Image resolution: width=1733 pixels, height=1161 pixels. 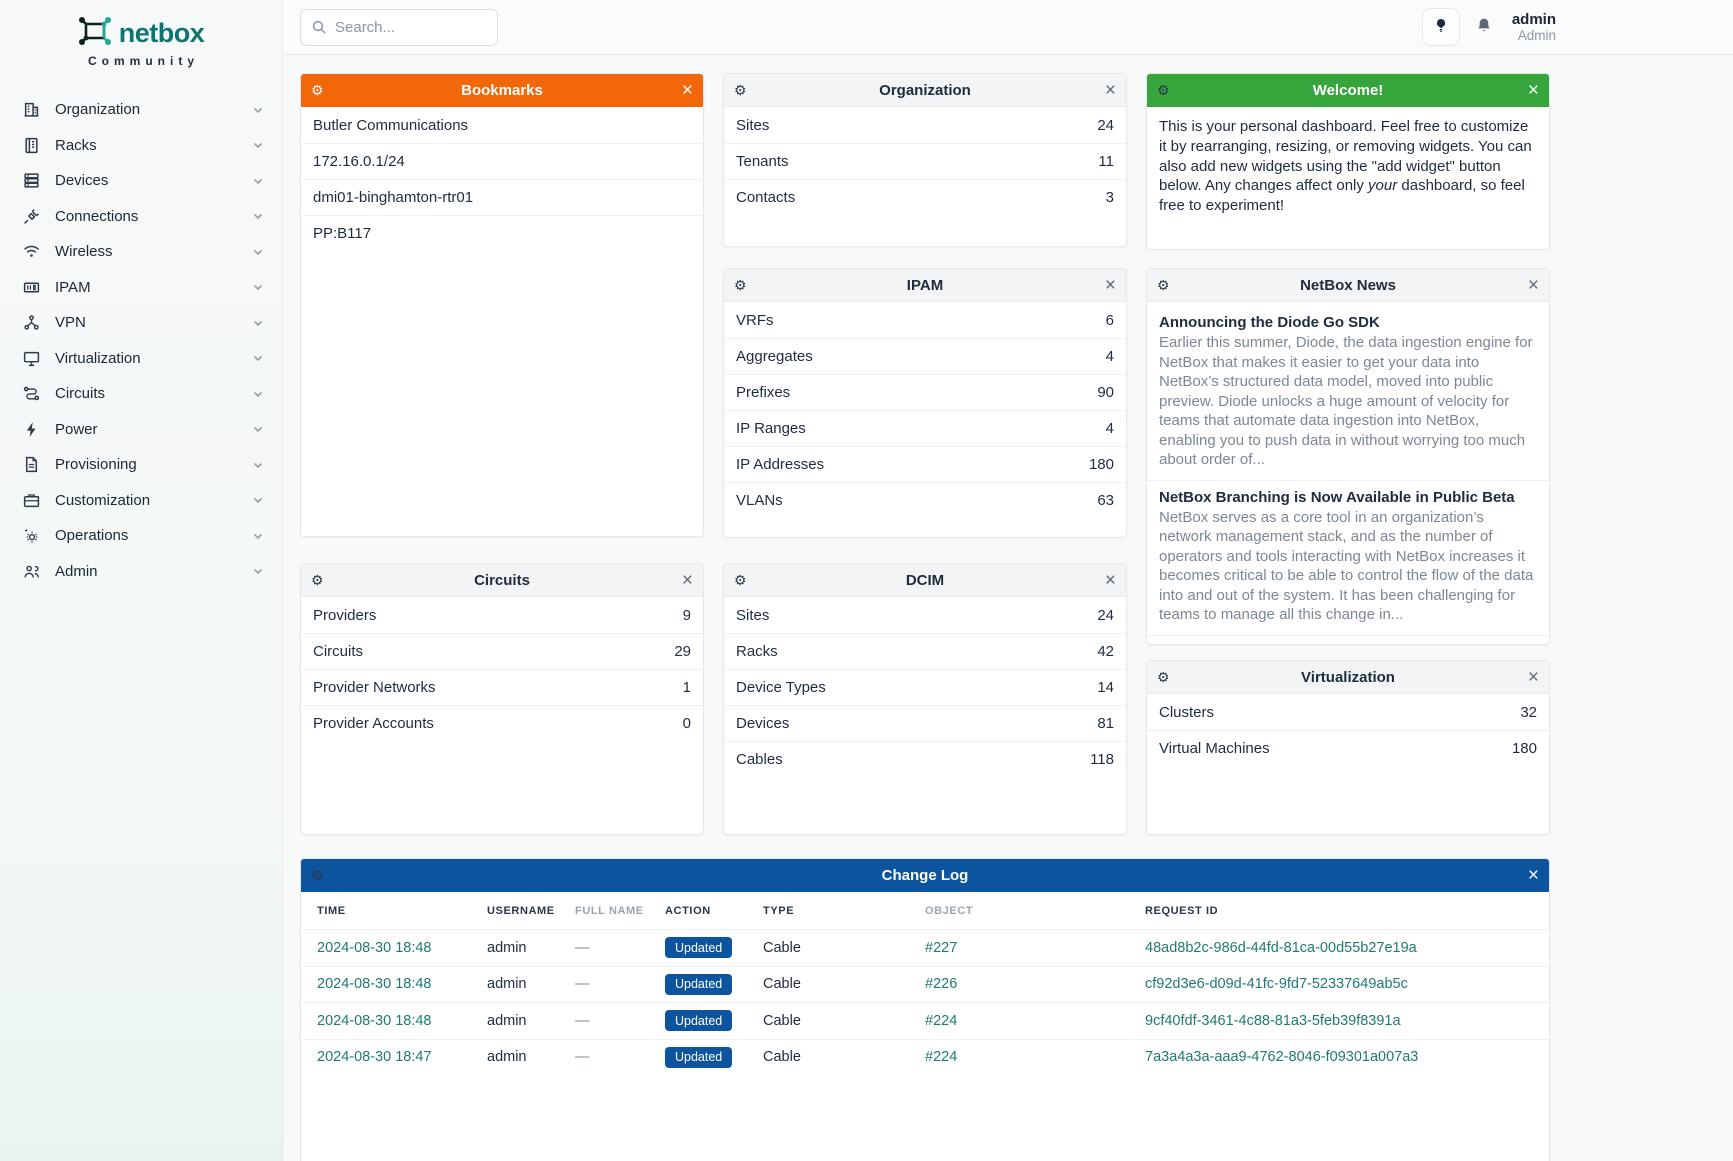 I want to click on request-id-link: cf92d3e6-d09d-41fc-9fd7-52337649ab5c, so click(x=1276, y=984).